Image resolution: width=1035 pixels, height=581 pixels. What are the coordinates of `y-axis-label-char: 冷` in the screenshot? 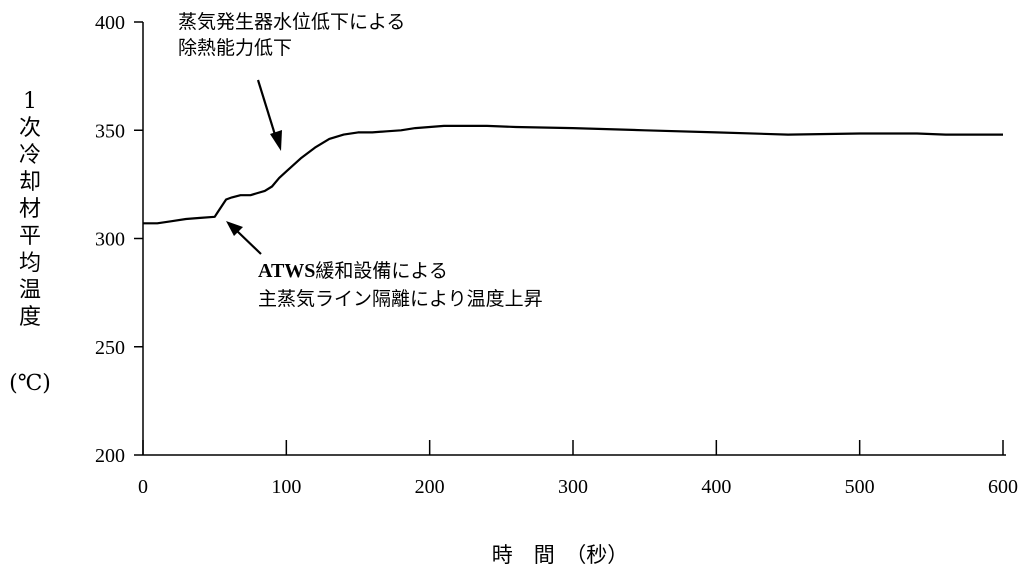 It's located at (30, 155).